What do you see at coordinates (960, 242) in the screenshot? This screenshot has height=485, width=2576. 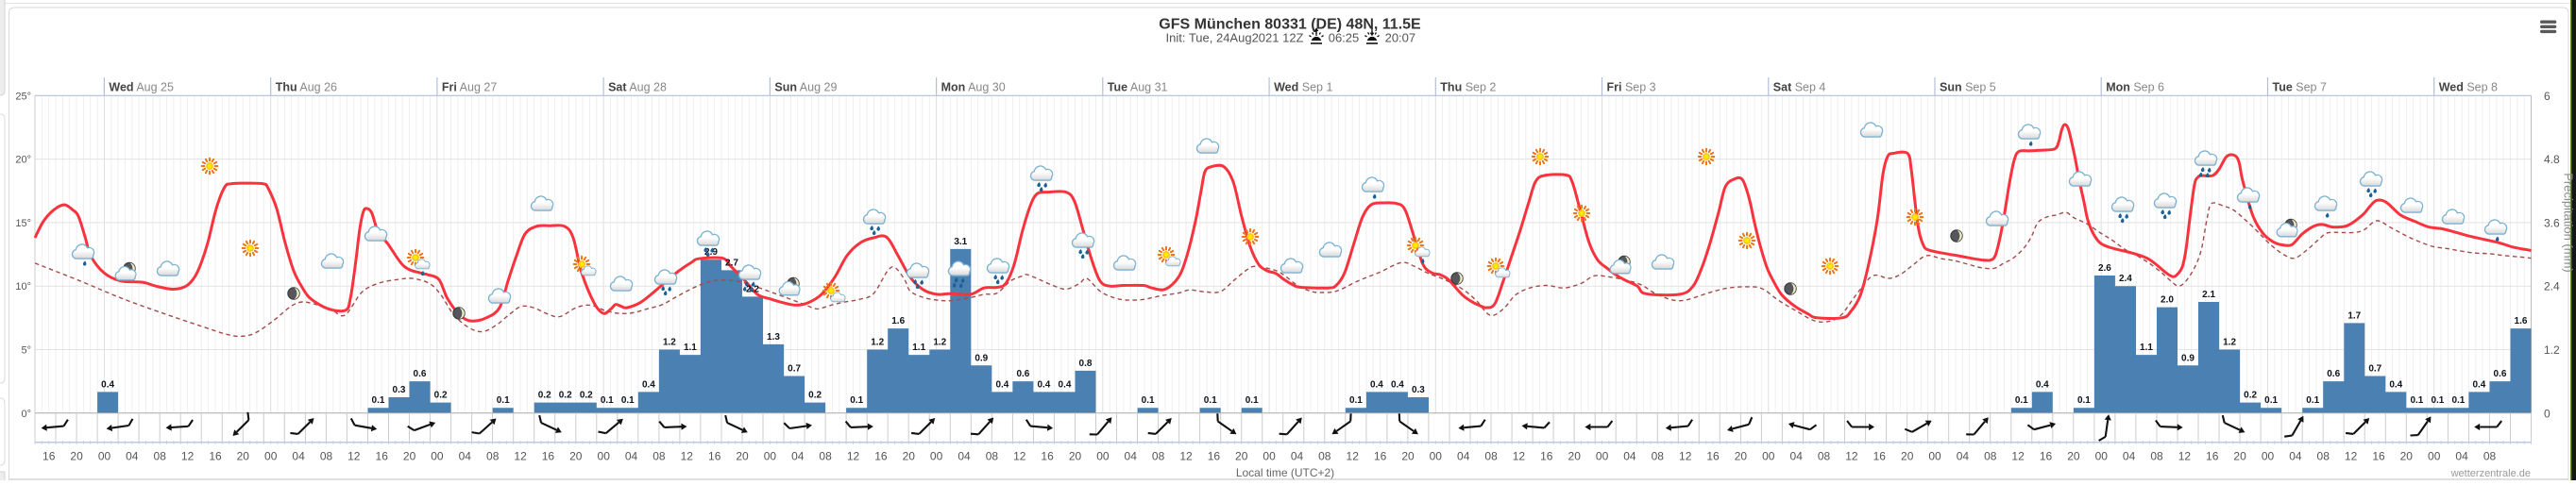 I see `svg-text: 3.1` at bounding box center [960, 242].